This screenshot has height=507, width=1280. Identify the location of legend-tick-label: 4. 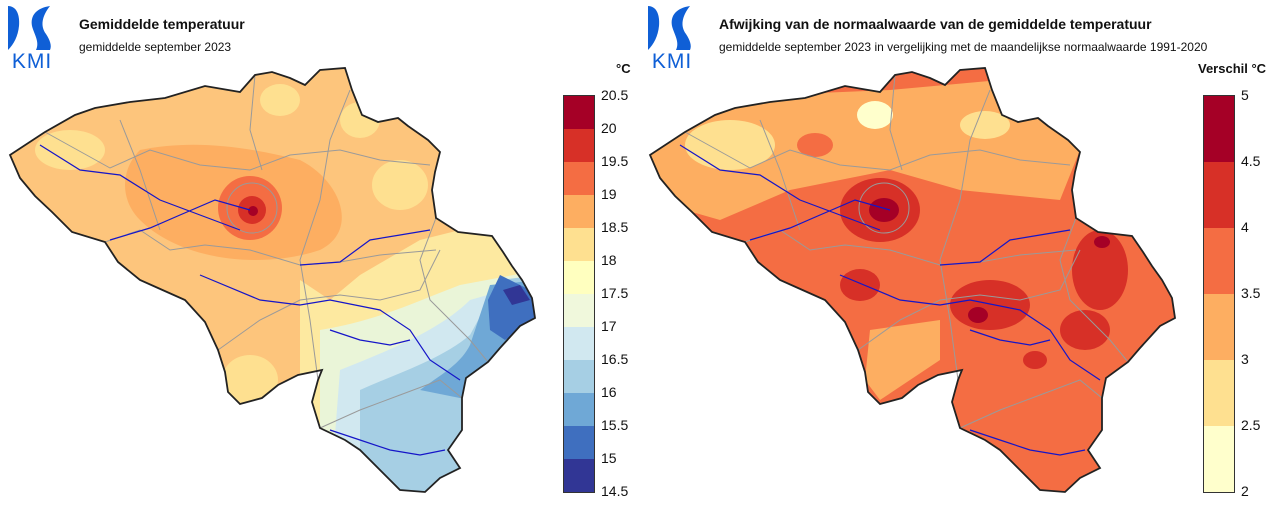
(1245, 227).